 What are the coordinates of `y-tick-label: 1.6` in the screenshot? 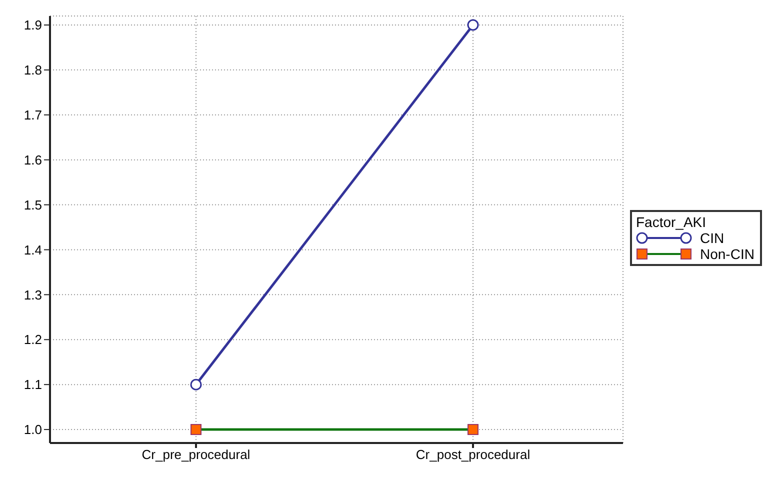 It's located at (33, 160).